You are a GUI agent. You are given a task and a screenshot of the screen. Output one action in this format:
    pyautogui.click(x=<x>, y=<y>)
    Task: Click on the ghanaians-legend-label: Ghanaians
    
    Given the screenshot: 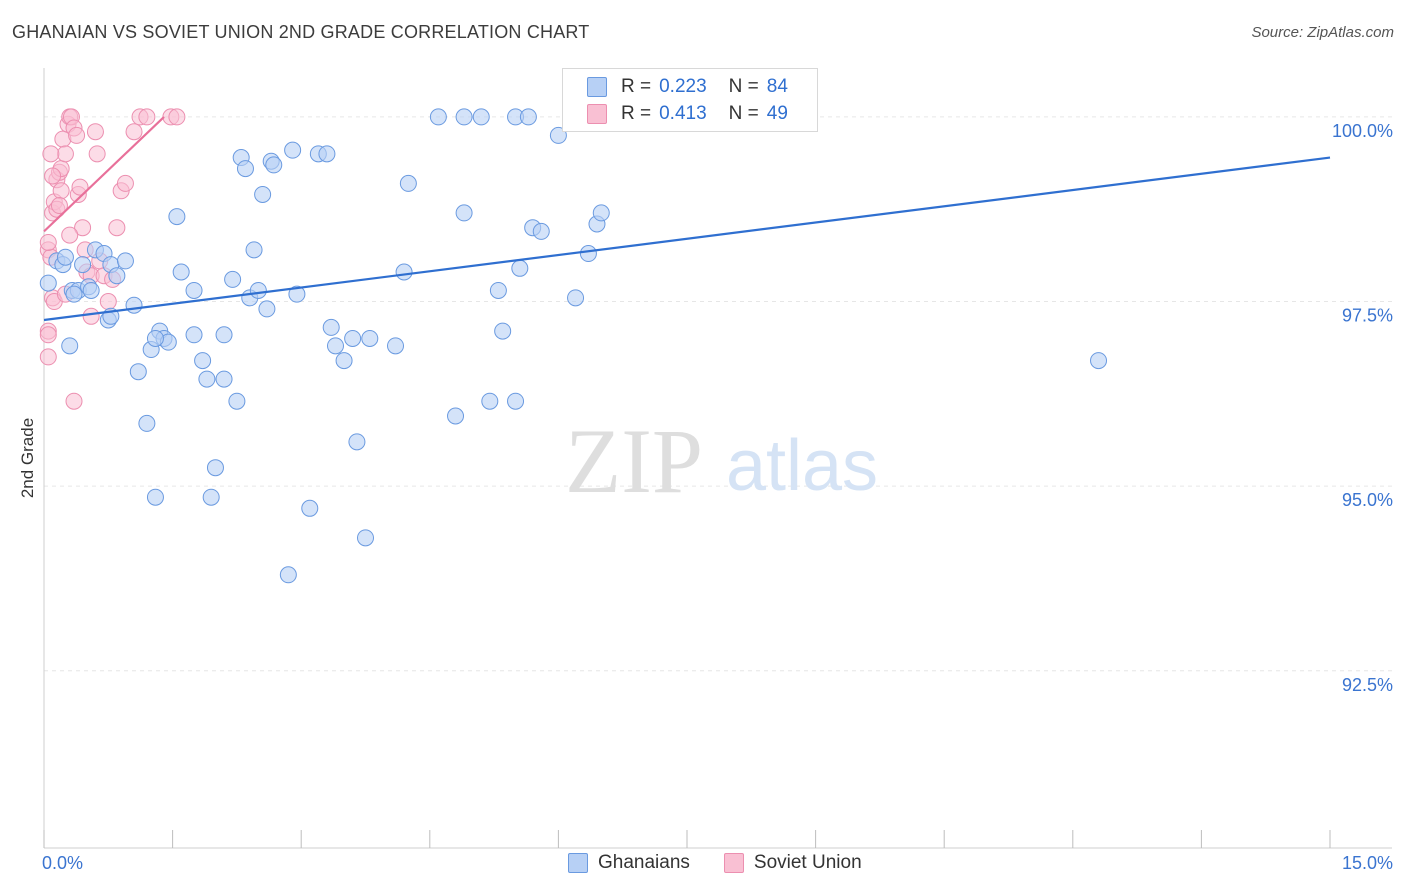 What is the action you would take?
    pyautogui.click(x=644, y=862)
    